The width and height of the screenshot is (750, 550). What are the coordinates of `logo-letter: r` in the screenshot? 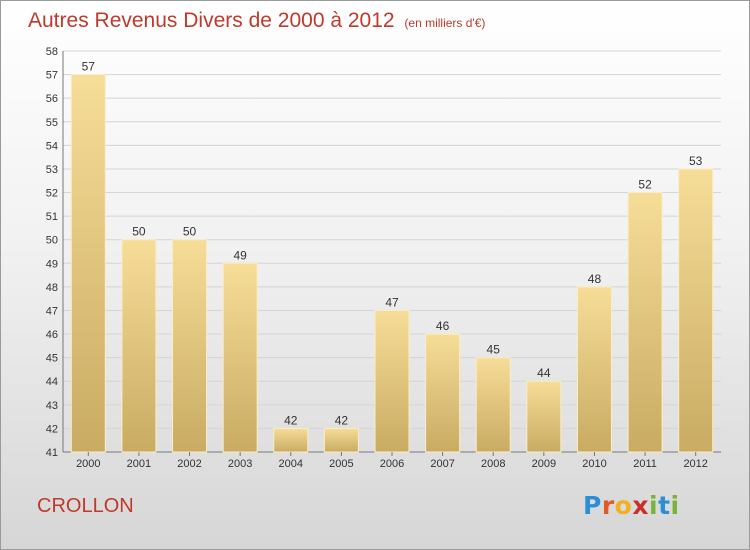 It's located at (608, 505).